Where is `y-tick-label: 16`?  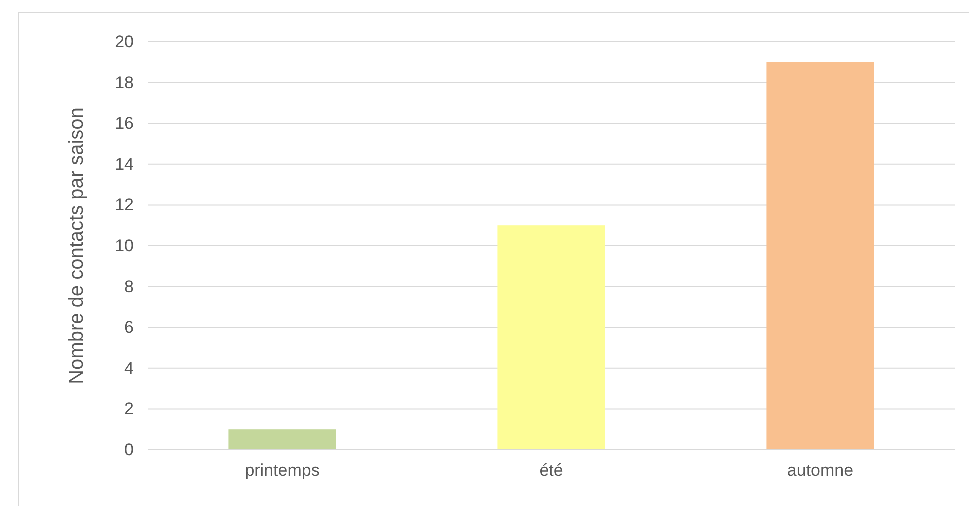 y-tick-label: 16 is located at coordinates (124, 124).